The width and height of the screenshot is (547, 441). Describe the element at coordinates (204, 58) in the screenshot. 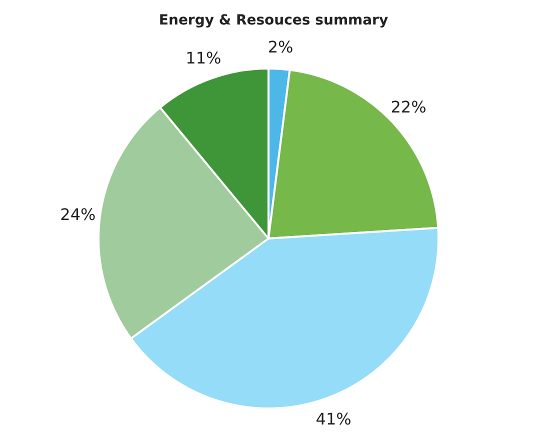

I see `data-label: 11%` at that location.